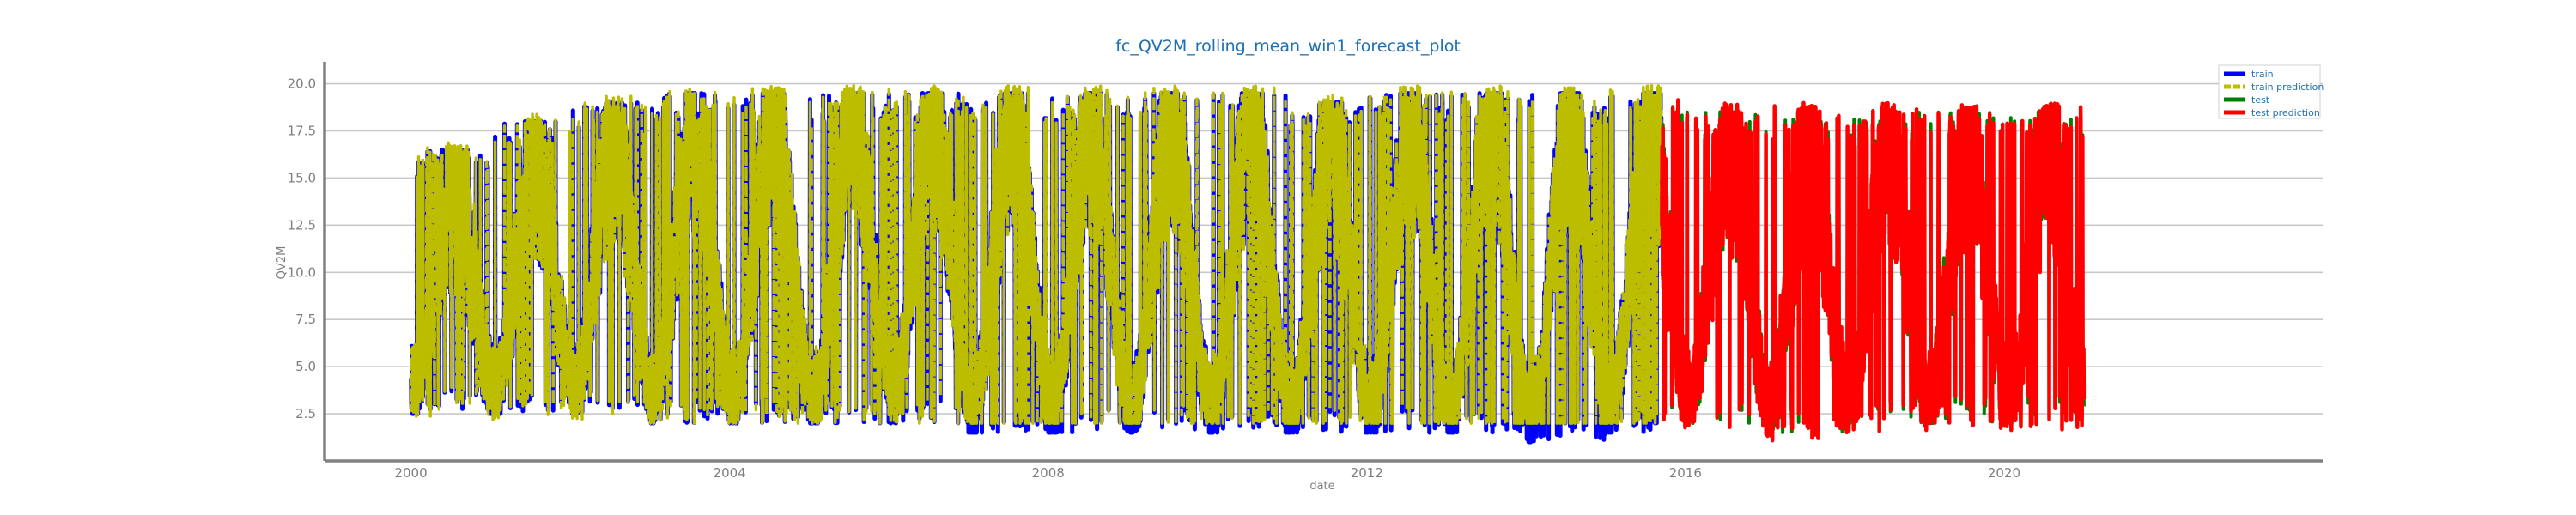 Image resolution: width=2576 pixels, height=515 pixels. Describe the element at coordinates (302, 177) in the screenshot. I see `y-tick-label: 15.0` at that location.